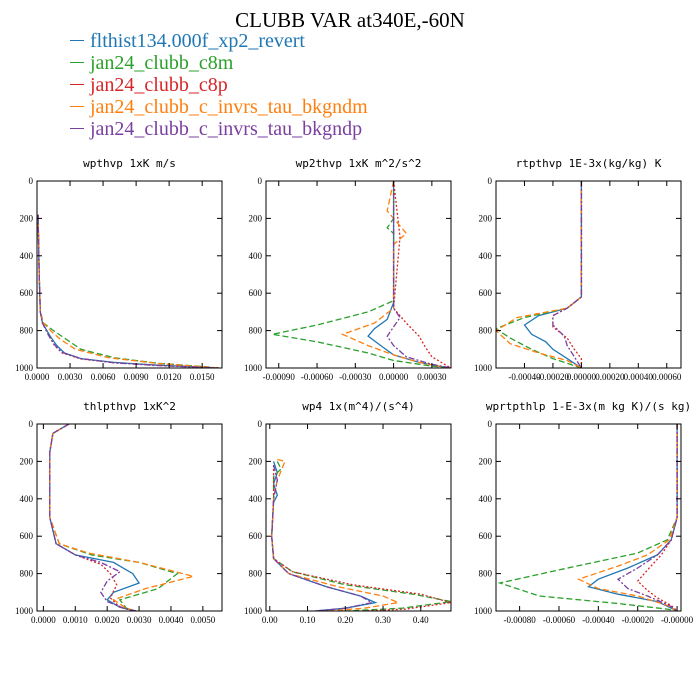 The width and height of the screenshot is (700, 700). What do you see at coordinates (129, 163) in the screenshot?
I see `panel-title: wpthvp 1xK m/s` at bounding box center [129, 163].